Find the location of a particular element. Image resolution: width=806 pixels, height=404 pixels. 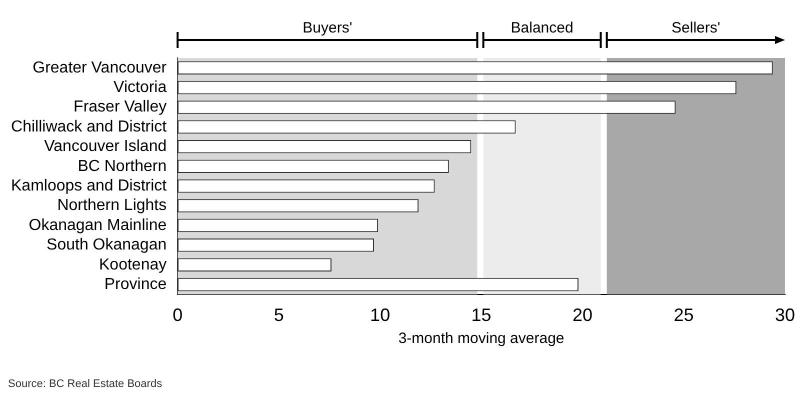

x-tick-label: 25 is located at coordinates (684, 315).